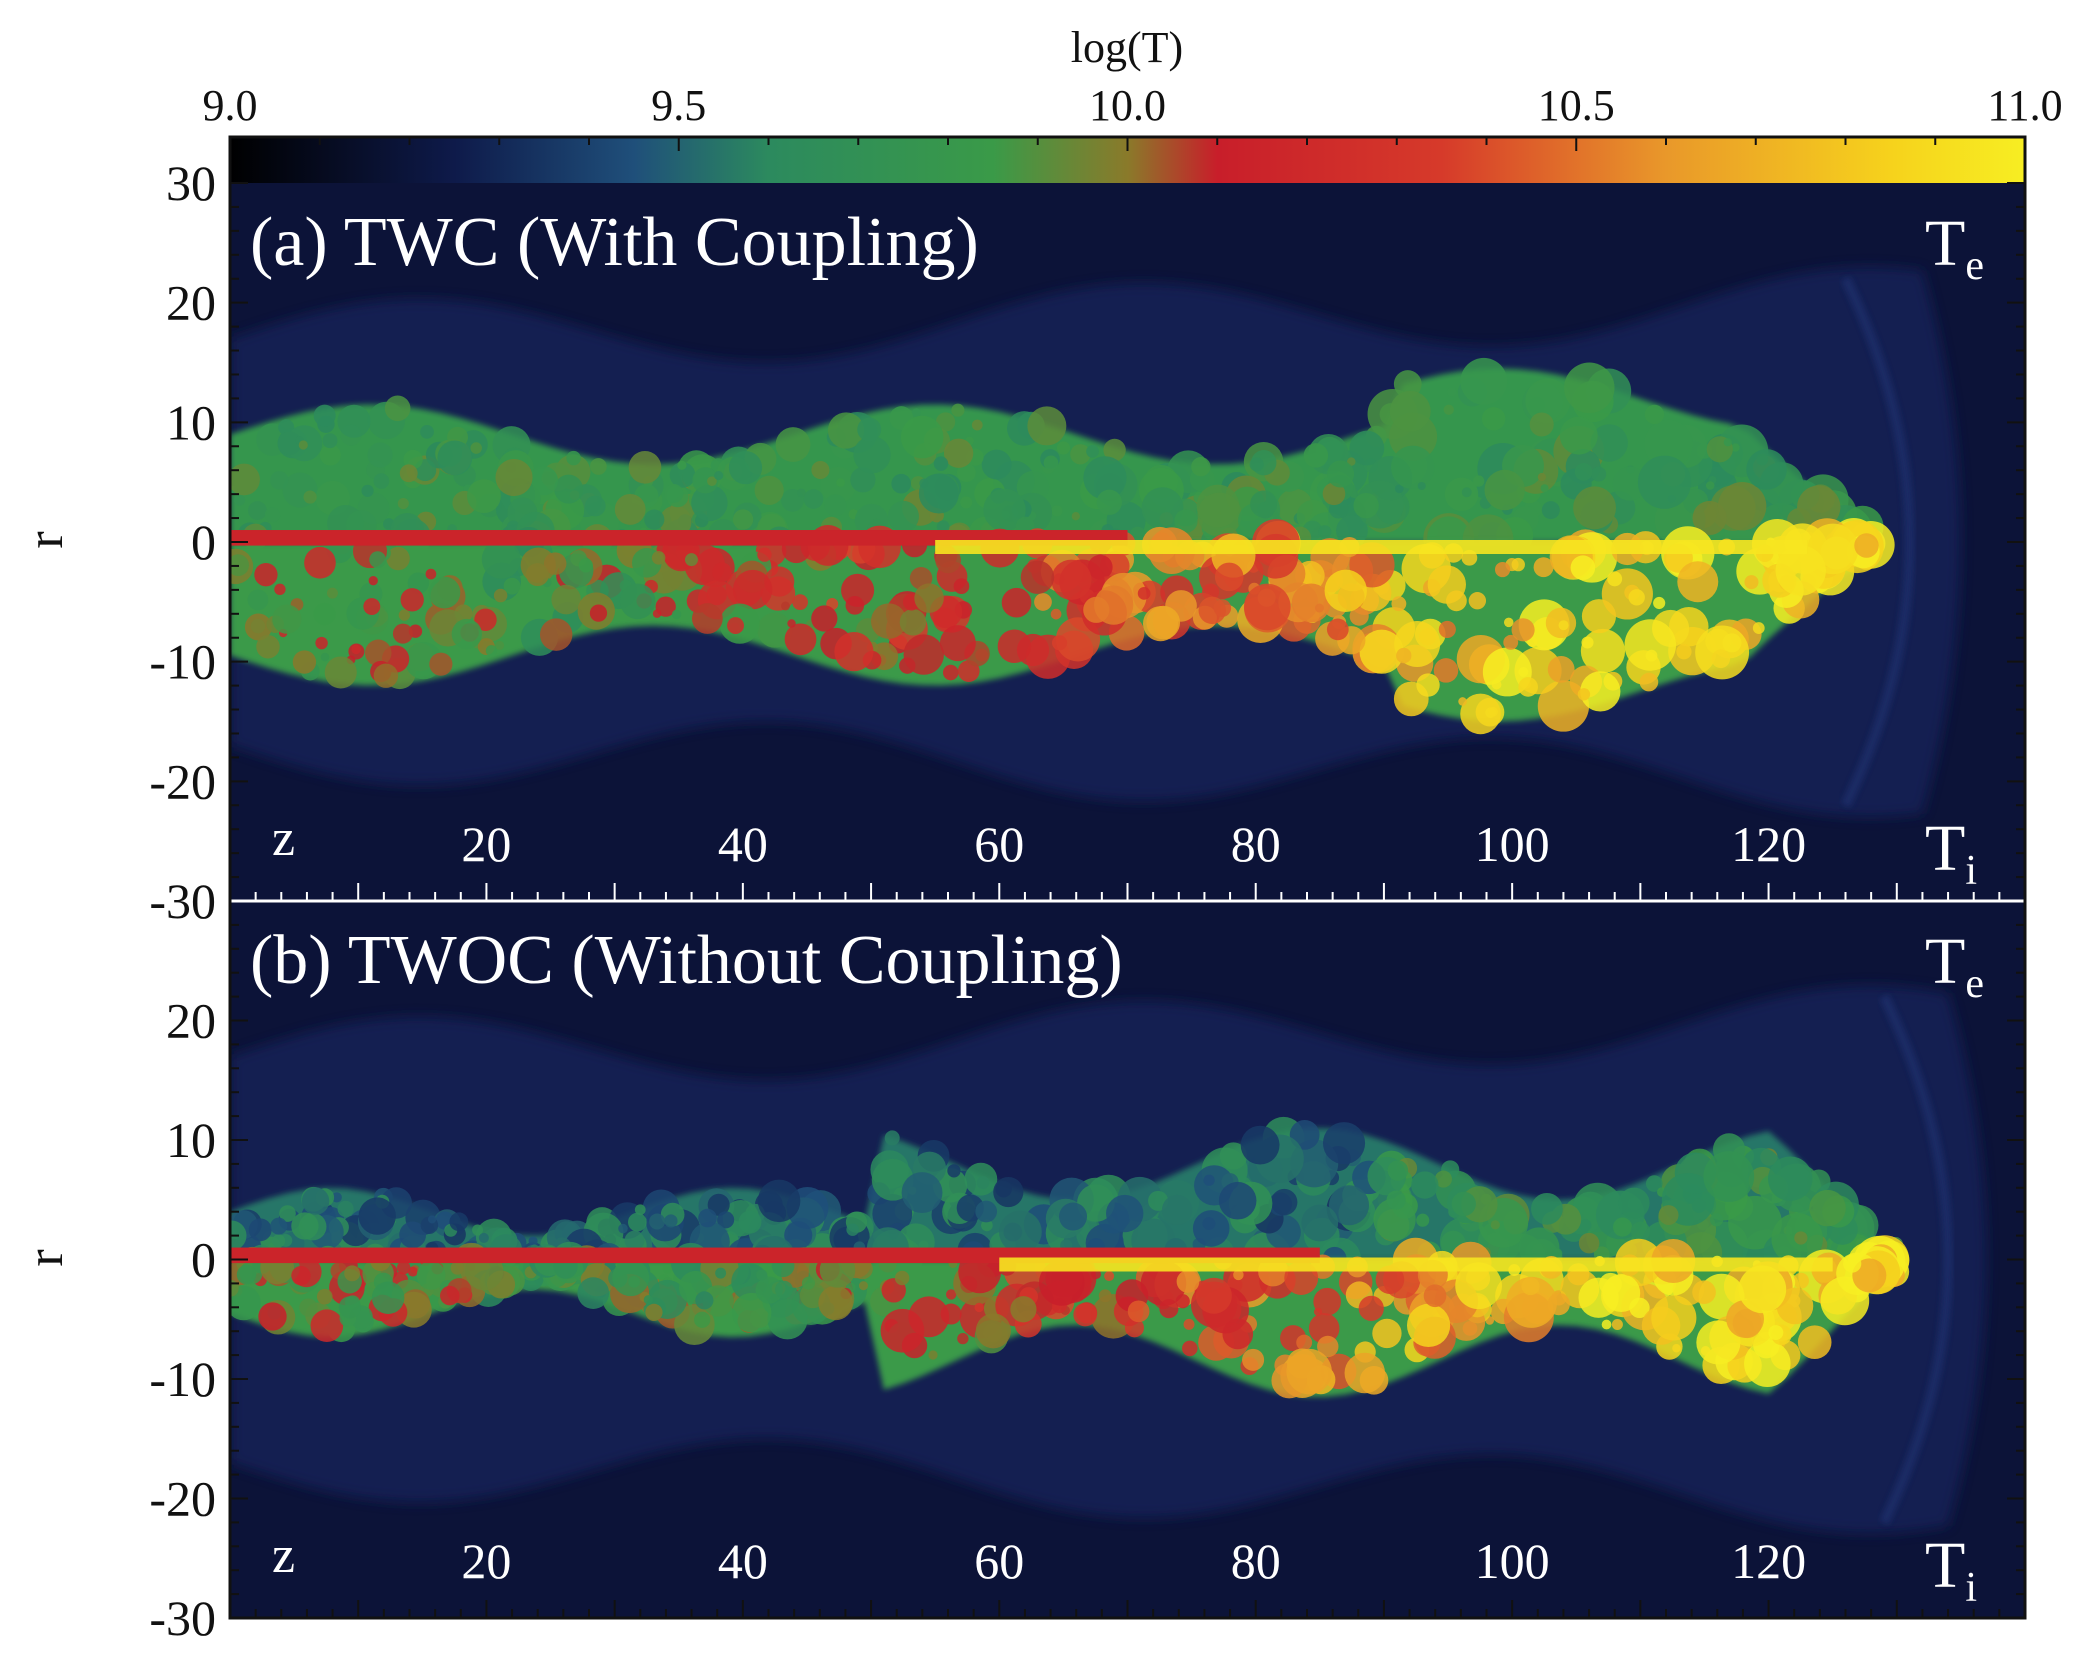 The width and height of the screenshot is (2085, 1656). Describe the element at coordinates (1256, 1561) in the screenshot. I see `z-tick-label: 80` at that location.